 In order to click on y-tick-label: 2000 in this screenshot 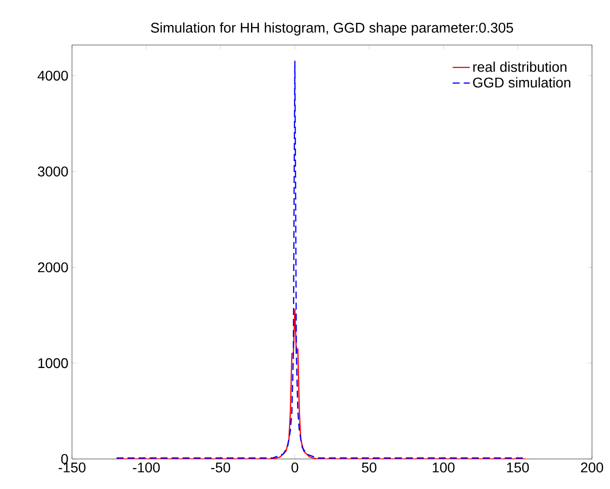, I will do `click(53, 267)`.